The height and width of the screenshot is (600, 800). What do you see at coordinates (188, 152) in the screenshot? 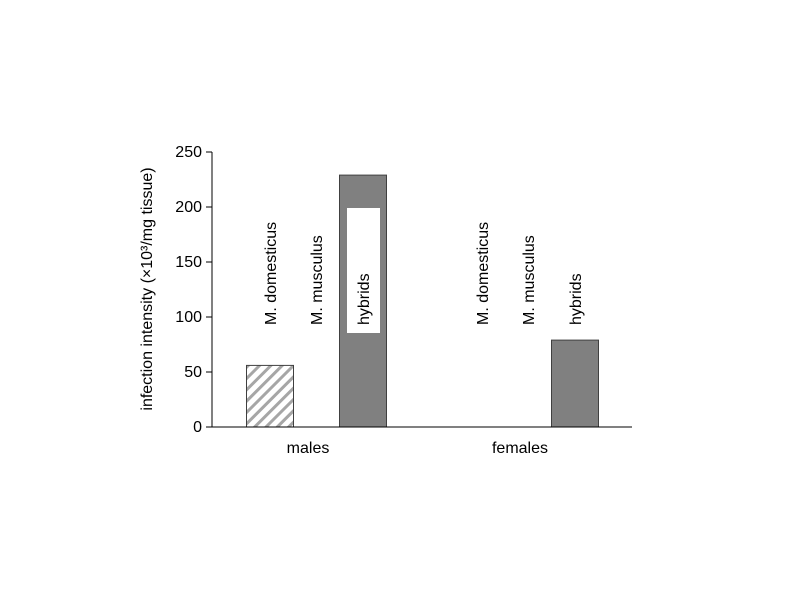
I see `y-tick-label: 250` at bounding box center [188, 152].